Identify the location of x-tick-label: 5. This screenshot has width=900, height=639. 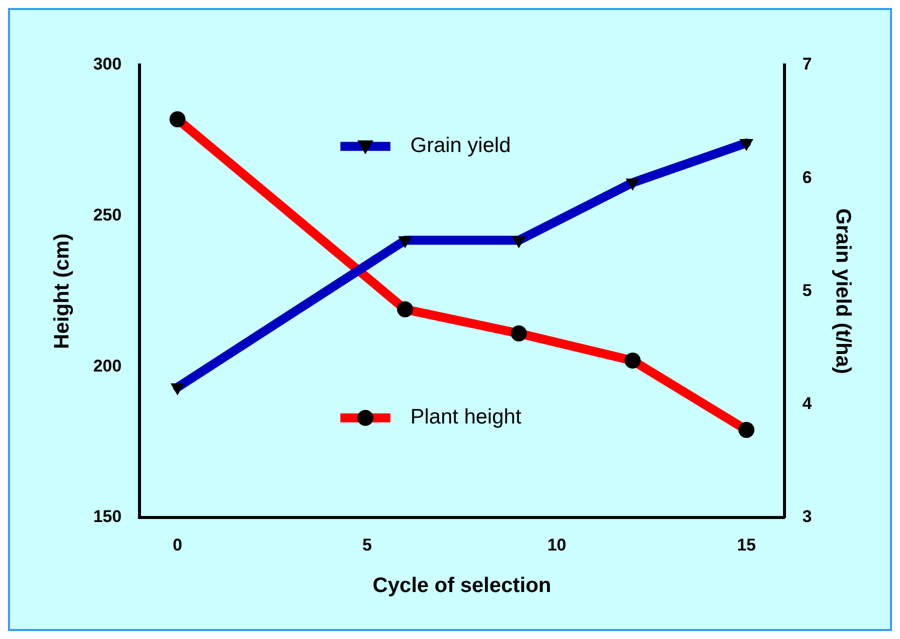
(367, 544).